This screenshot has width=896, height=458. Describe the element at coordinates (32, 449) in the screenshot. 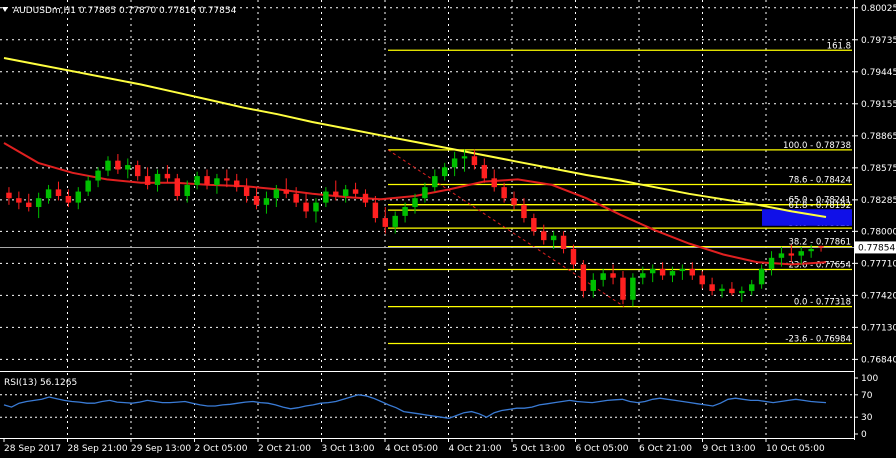

I see `time-tick-label: 28 Sep 2017` at that location.